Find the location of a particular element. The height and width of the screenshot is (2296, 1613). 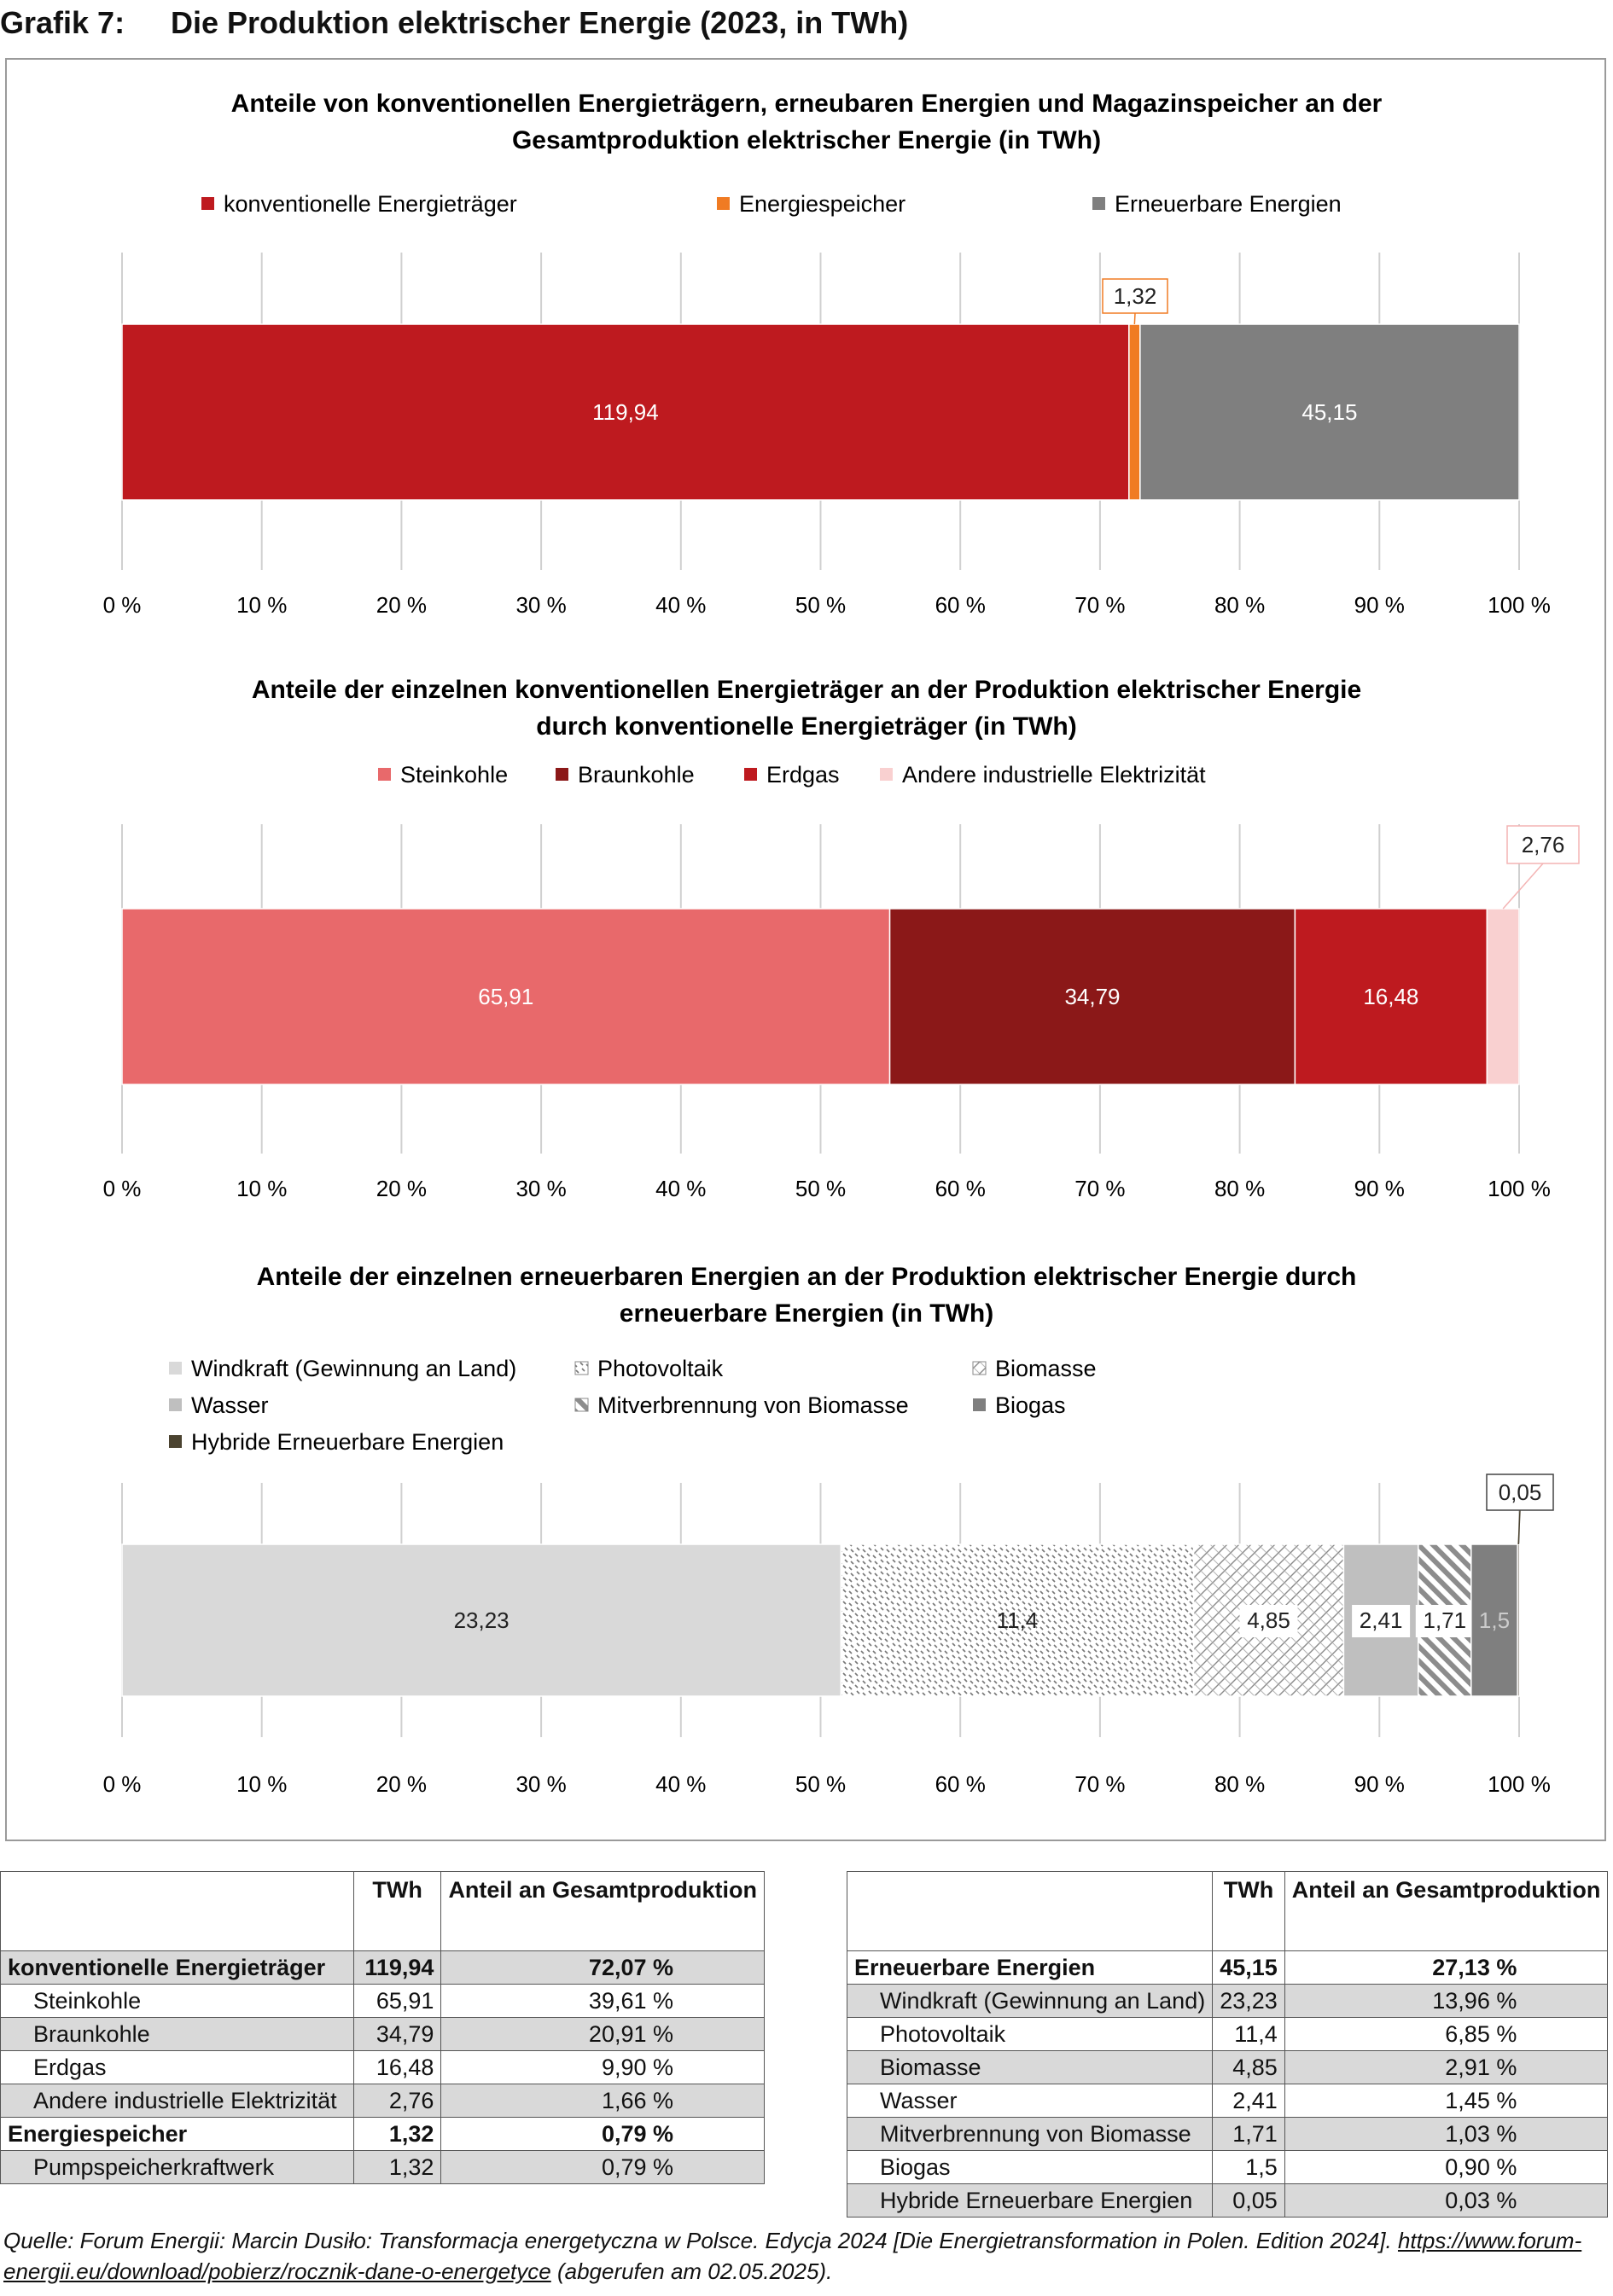

row-label: Andere industrielle Elektrizität is located at coordinates (177, 2101).